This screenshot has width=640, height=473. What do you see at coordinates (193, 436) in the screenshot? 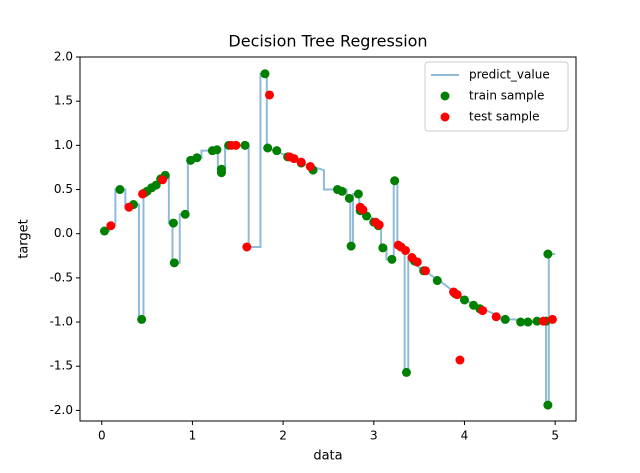
I see `x-tick-label: 1` at bounding box center [193, 436].